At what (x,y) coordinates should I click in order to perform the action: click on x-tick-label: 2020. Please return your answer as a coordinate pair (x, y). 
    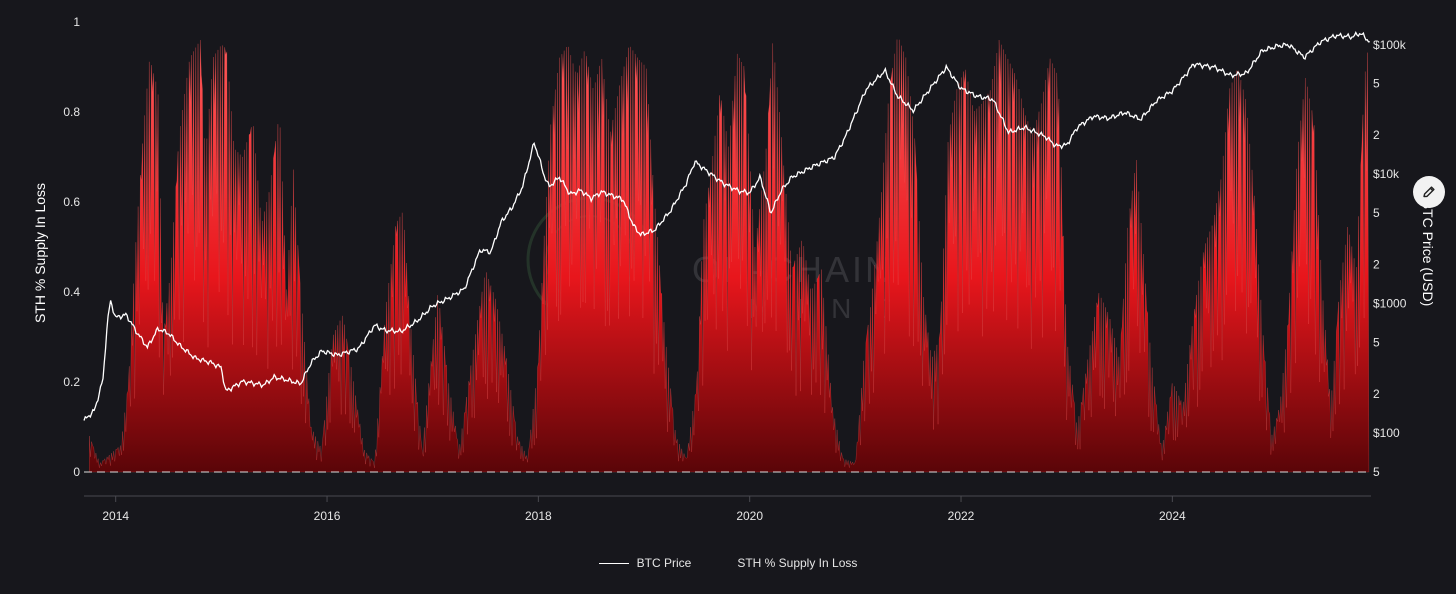
    Looking at the image, I should click on (749, 516).